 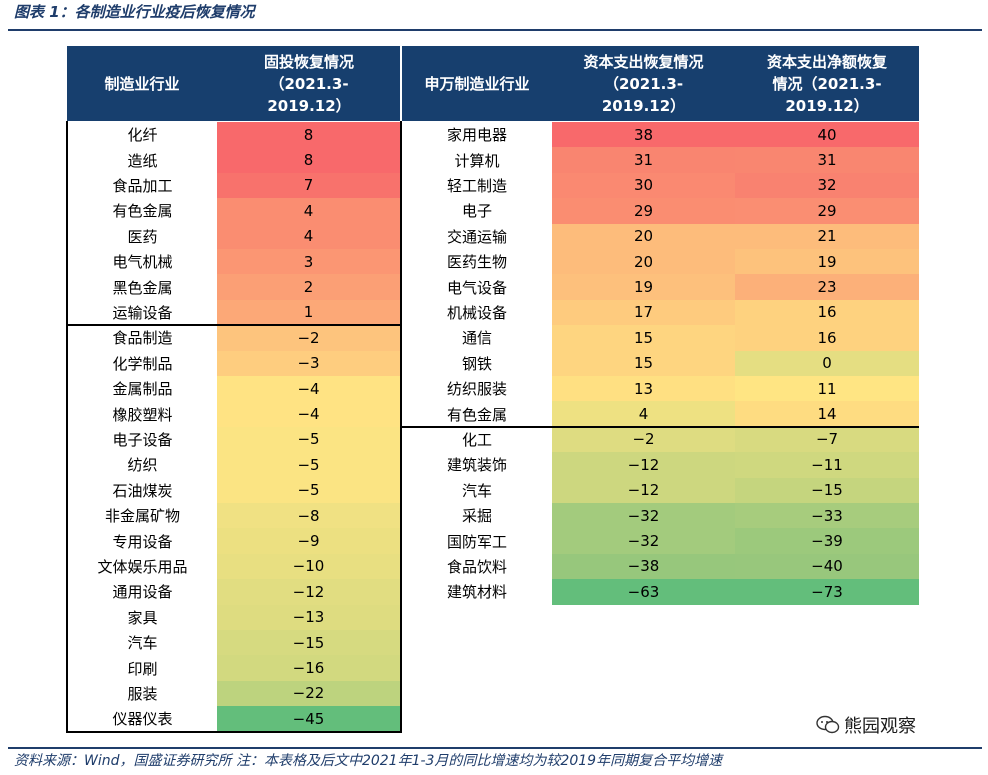 What do you see at coordinates (477, 160) in the screenshot?
I see `sw-industry-name: 计算机` at bounding box center [477, 160].